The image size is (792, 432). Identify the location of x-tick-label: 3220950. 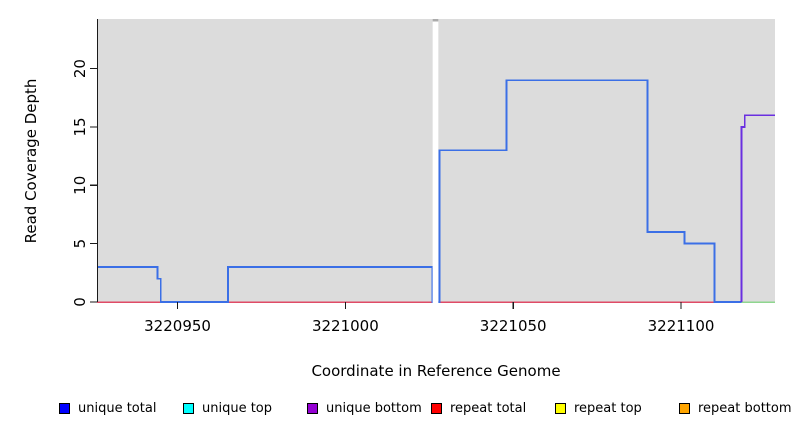
(177, 326).